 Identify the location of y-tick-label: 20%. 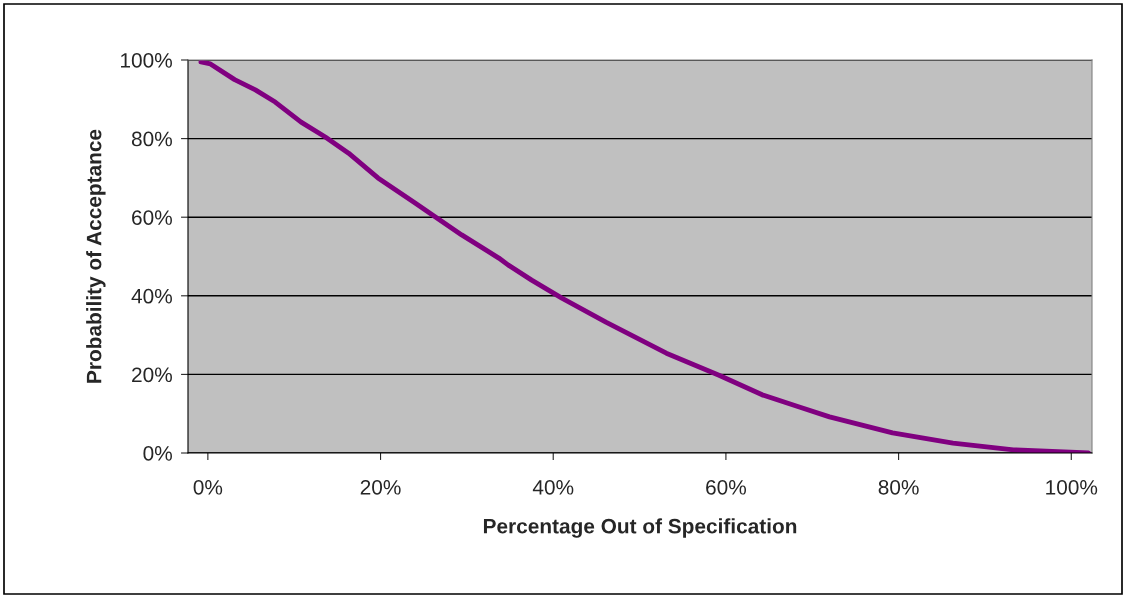
(152, 375).